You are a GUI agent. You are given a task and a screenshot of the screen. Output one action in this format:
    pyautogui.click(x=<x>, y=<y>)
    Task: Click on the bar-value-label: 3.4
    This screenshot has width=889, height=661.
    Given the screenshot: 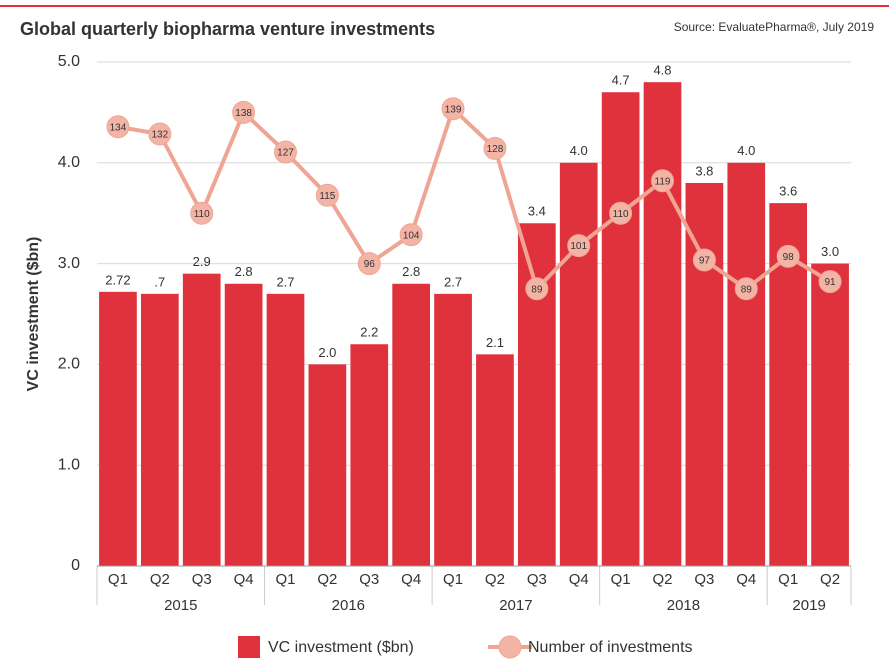 What is the action you would take?
    pyautogui.click(x=537, y=211)
    